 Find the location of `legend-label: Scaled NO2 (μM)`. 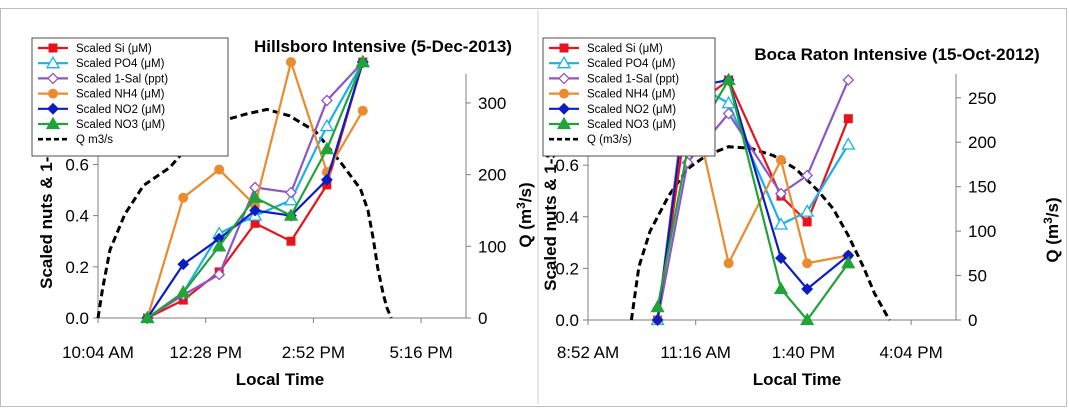

legend-label: Scaled NO2 (μM) is located at coordinates (120, 110).